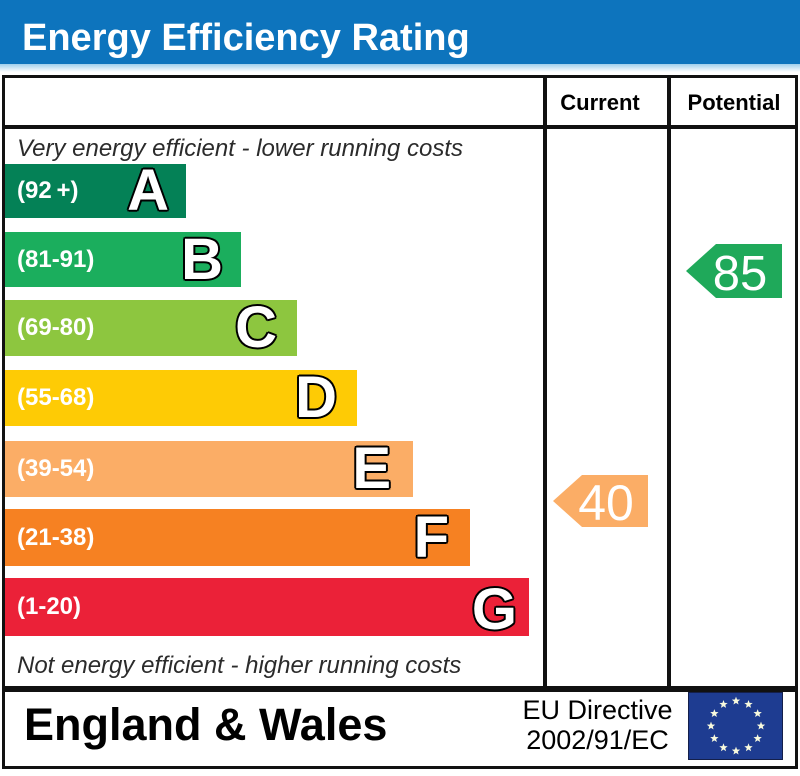  Describe the element at coordinates (740, 272) in the screenshot. I see `svg-text: 85` at that location.